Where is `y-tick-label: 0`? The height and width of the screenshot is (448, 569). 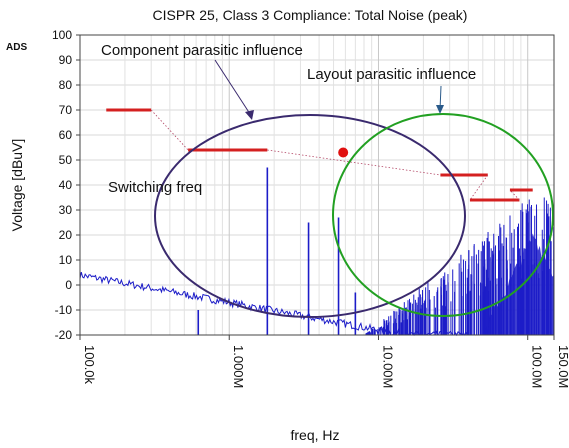 y-tick-label: 0 is located at coordinates (68, 285).